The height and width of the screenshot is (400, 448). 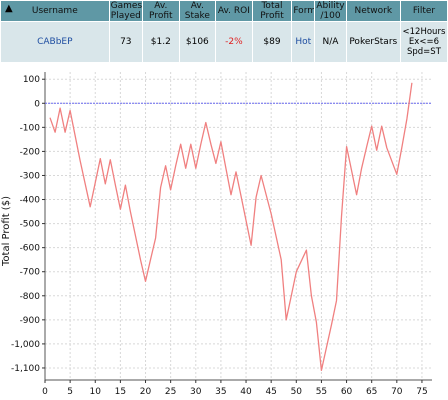 What do you see at coordinates (197, 42) in the screenshot?
I see `cell-av-stake: $106` at bounding box center [197, 42].